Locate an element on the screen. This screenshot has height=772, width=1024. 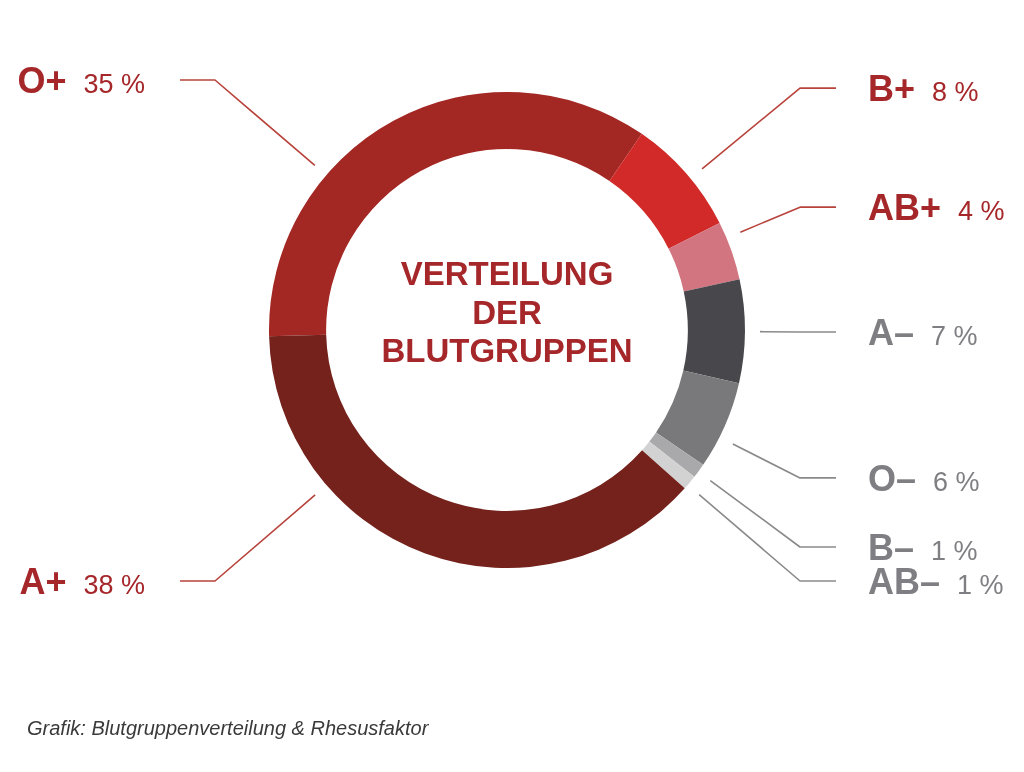
slice-label: O– is located at coordinates (892, 478).